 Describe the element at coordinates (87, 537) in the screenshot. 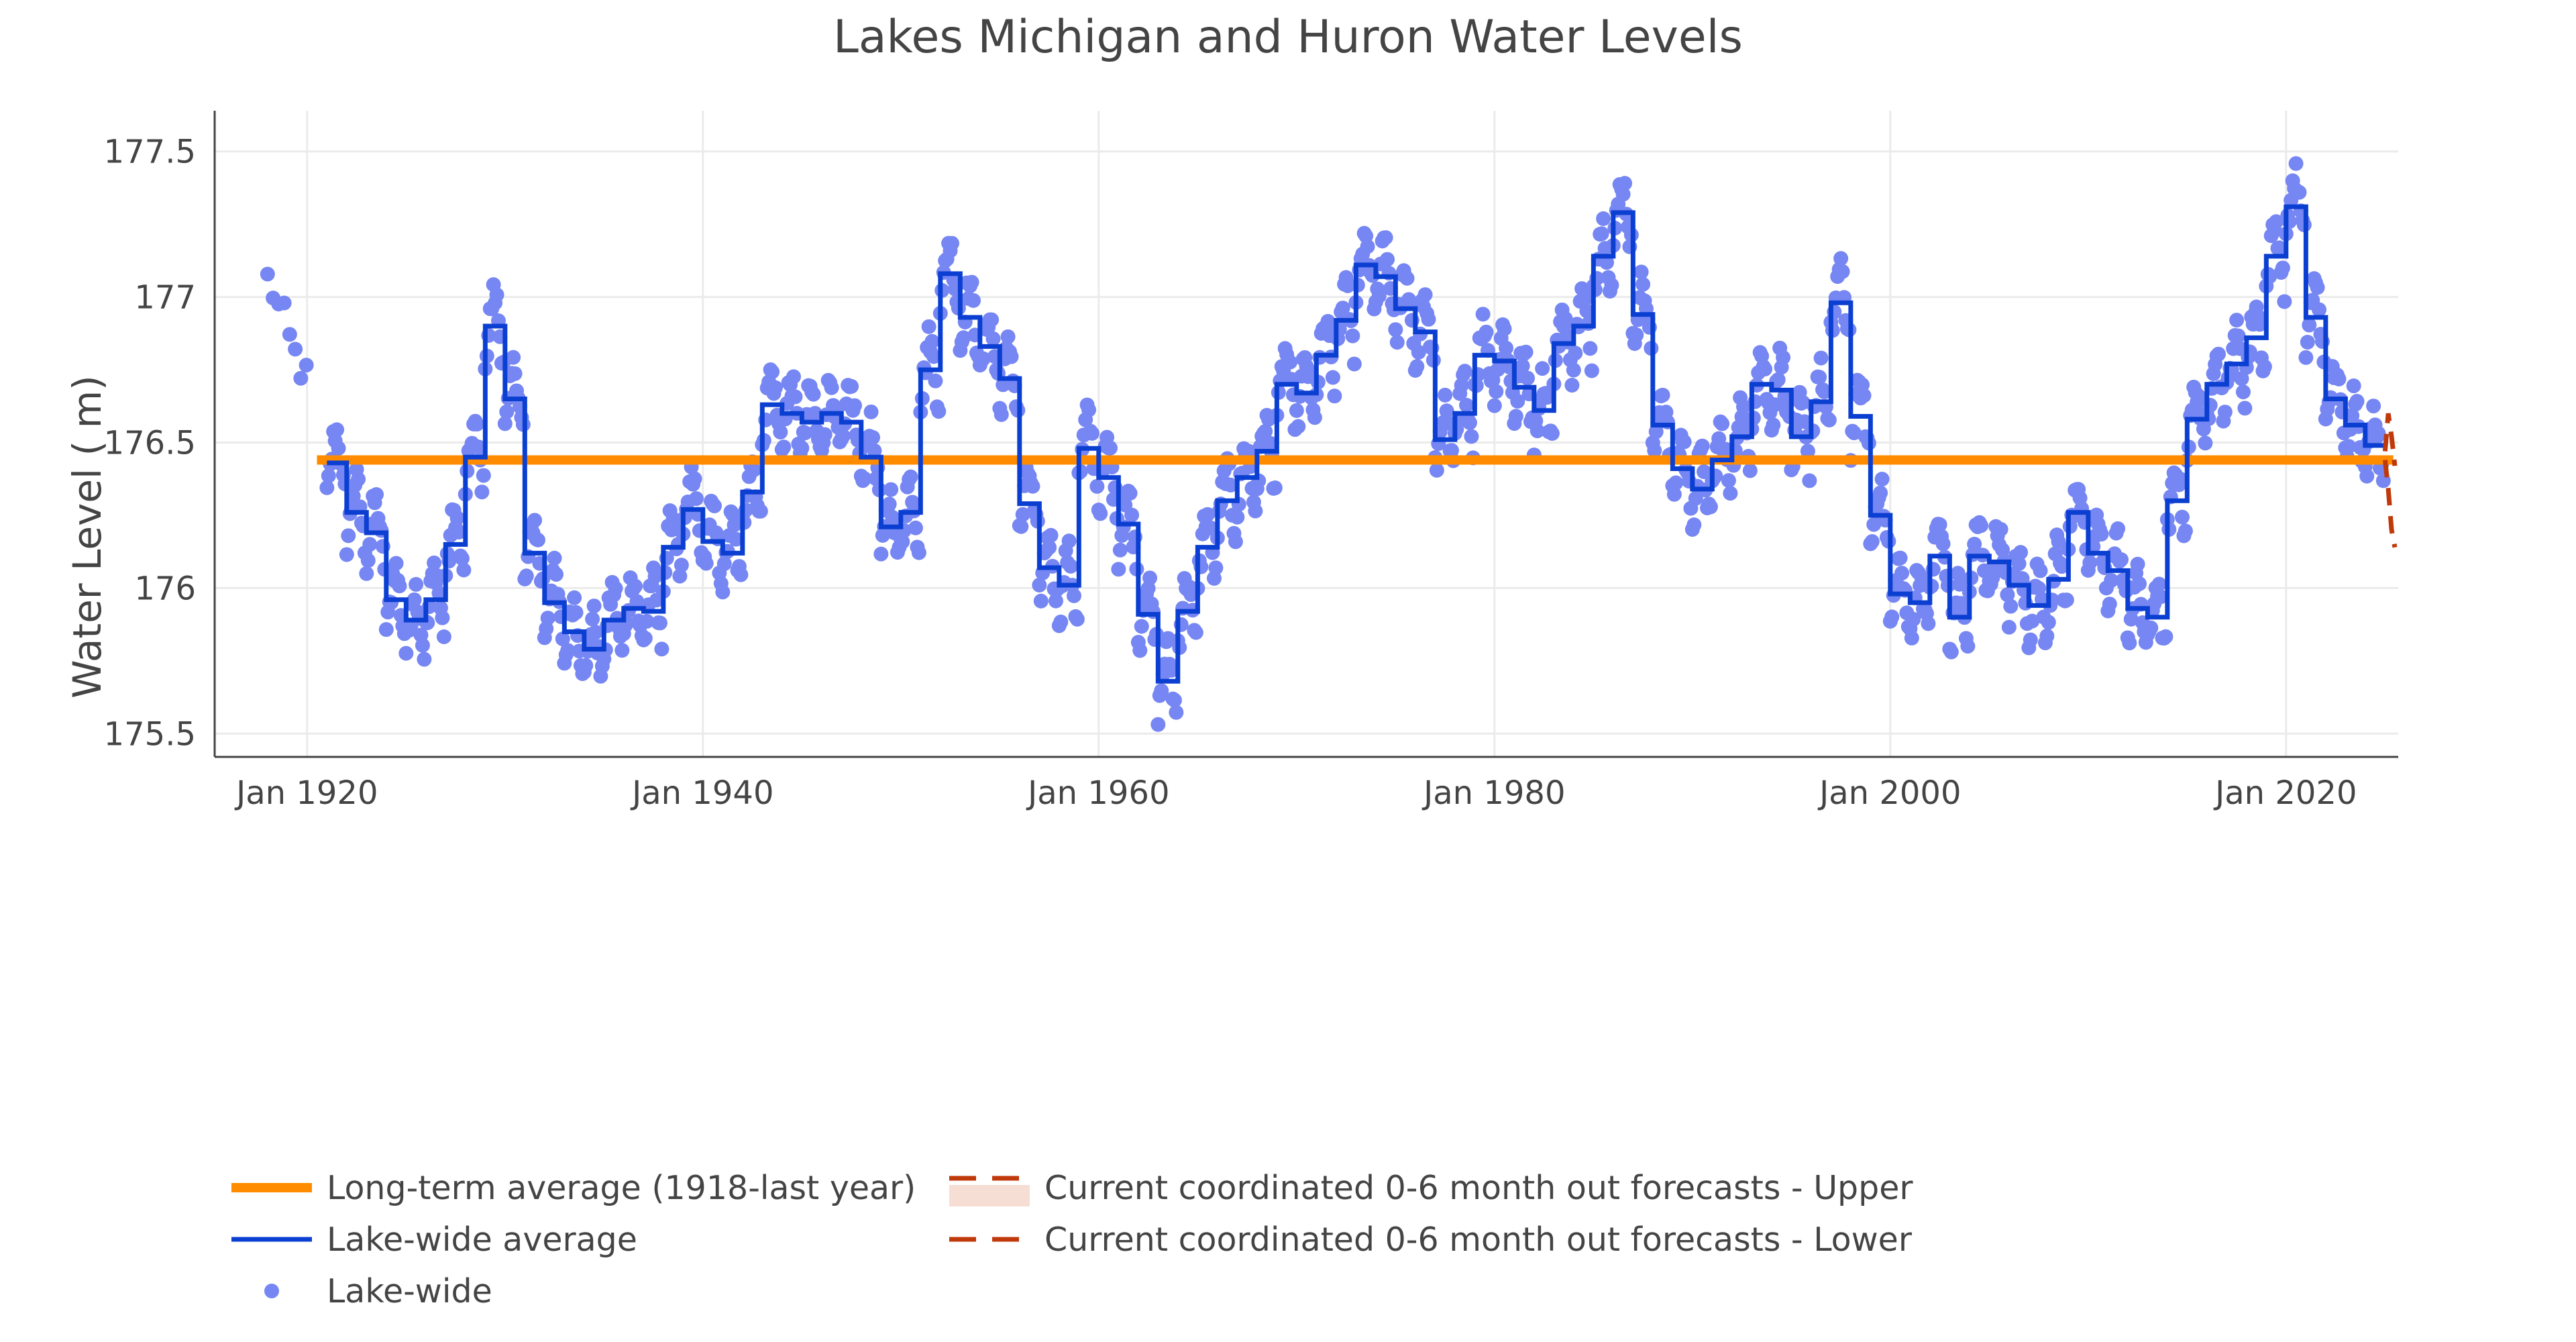

I see `y-axis-title: Water Level ( m)` at that location.